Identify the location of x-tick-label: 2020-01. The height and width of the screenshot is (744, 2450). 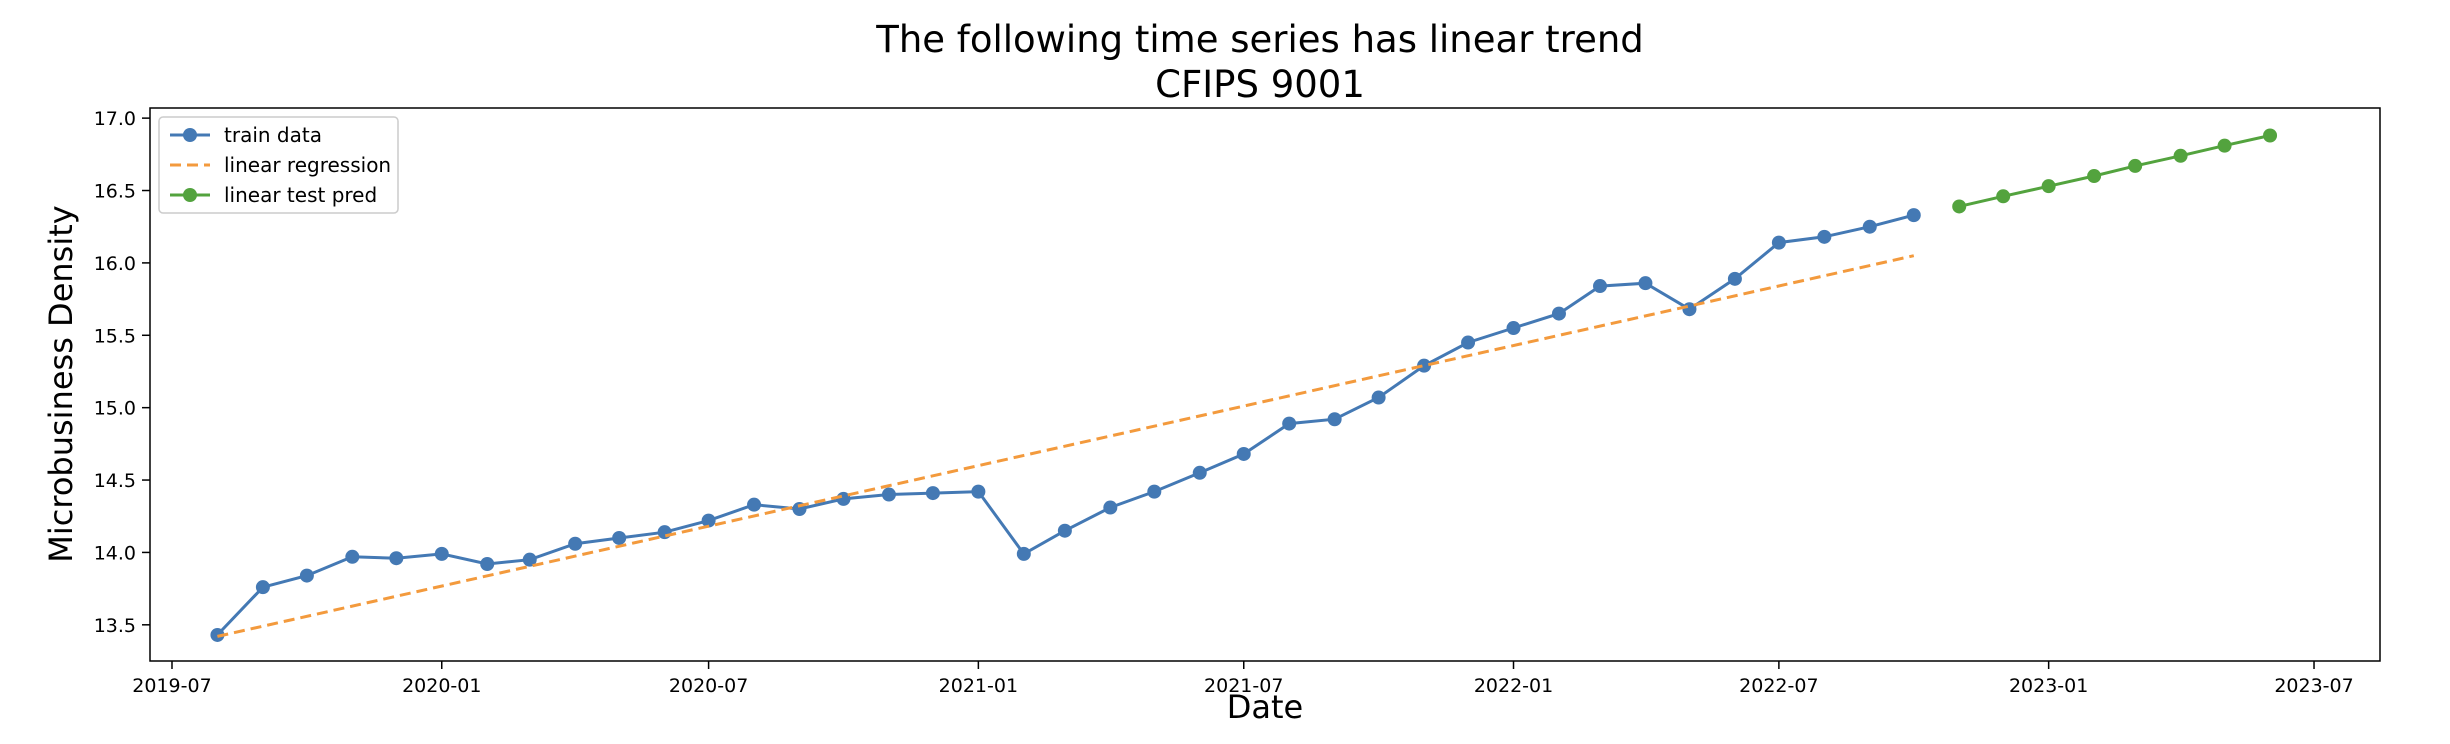
(441, 686).